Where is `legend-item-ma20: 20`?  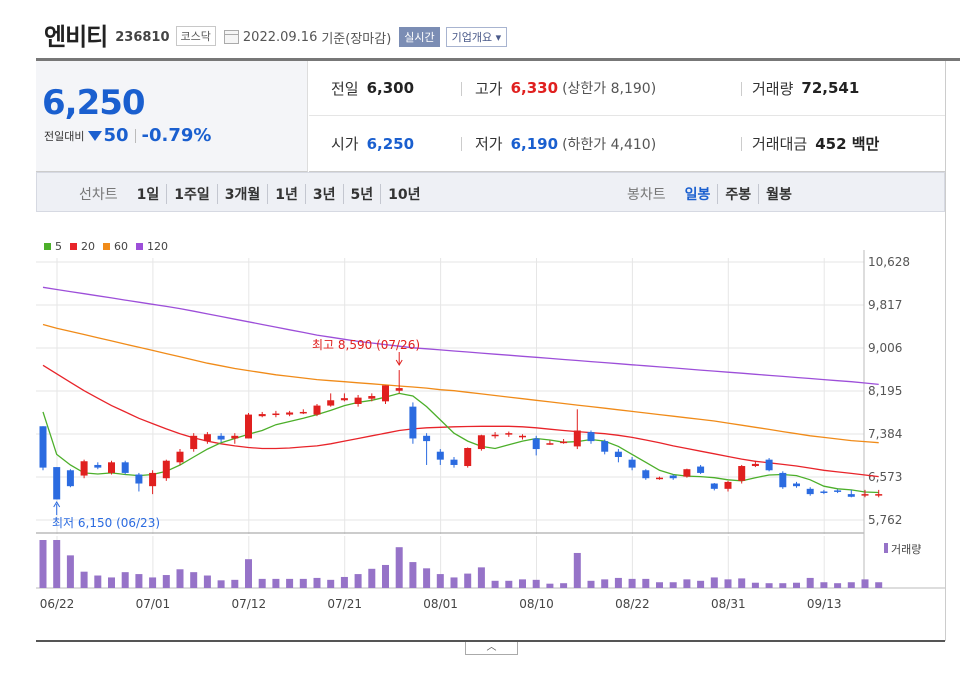
legend-item-ma20: 20 is located at coordinates (82, 246).